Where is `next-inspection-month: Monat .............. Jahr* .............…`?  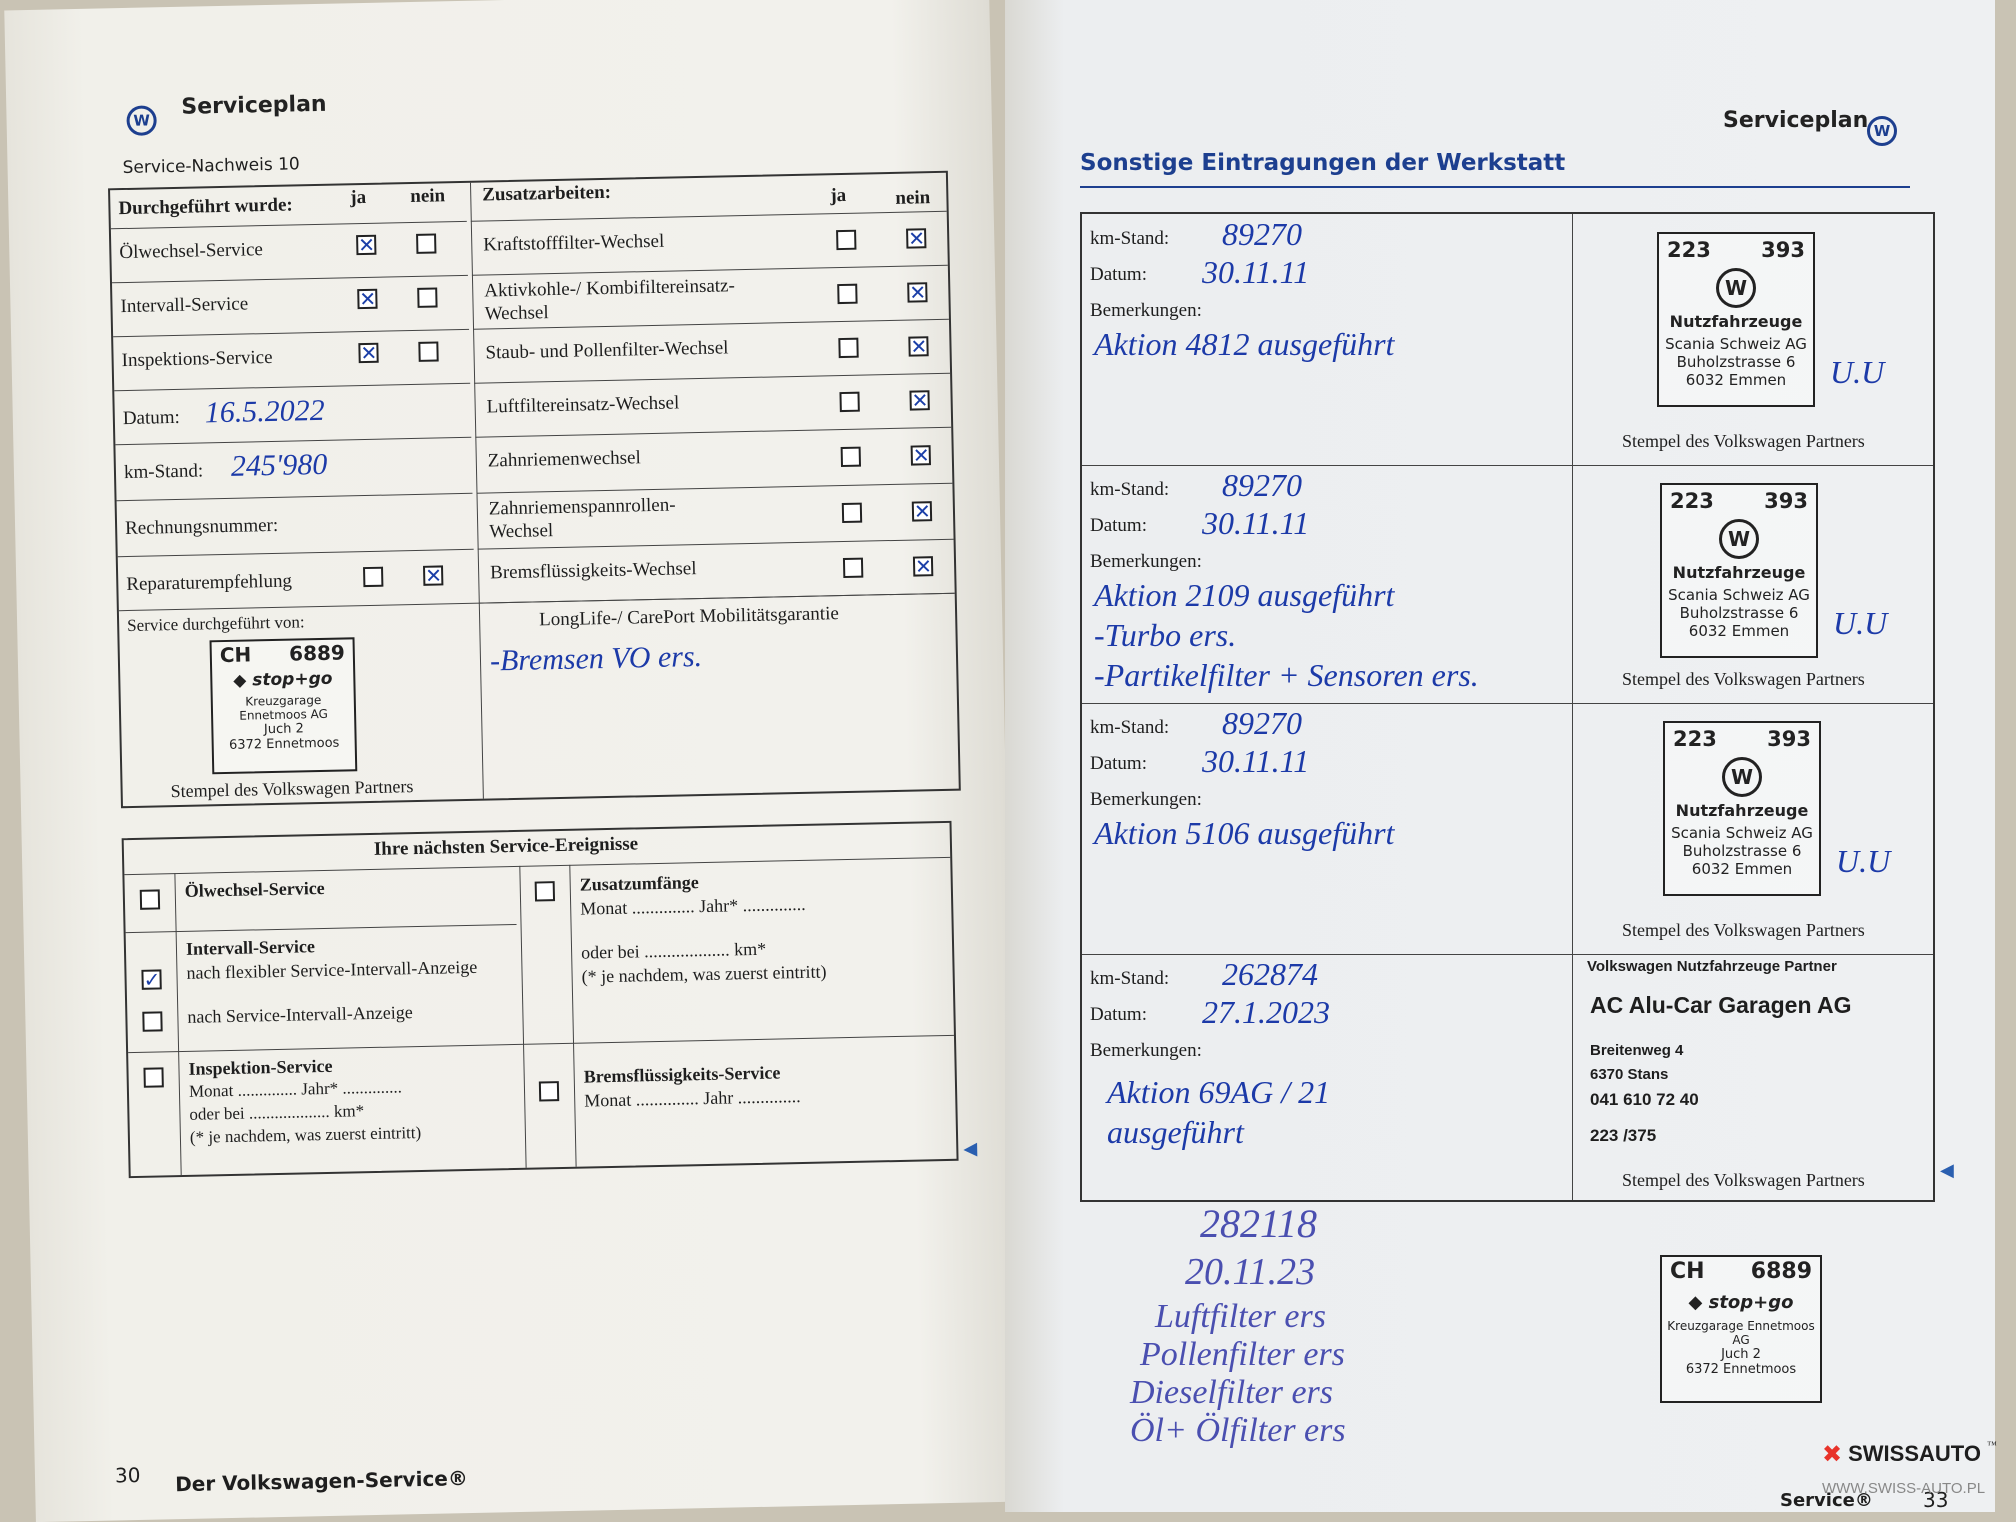 next-inspection-month: Monat .............. Jahr* .............… is located at coordinates (295, 1089).